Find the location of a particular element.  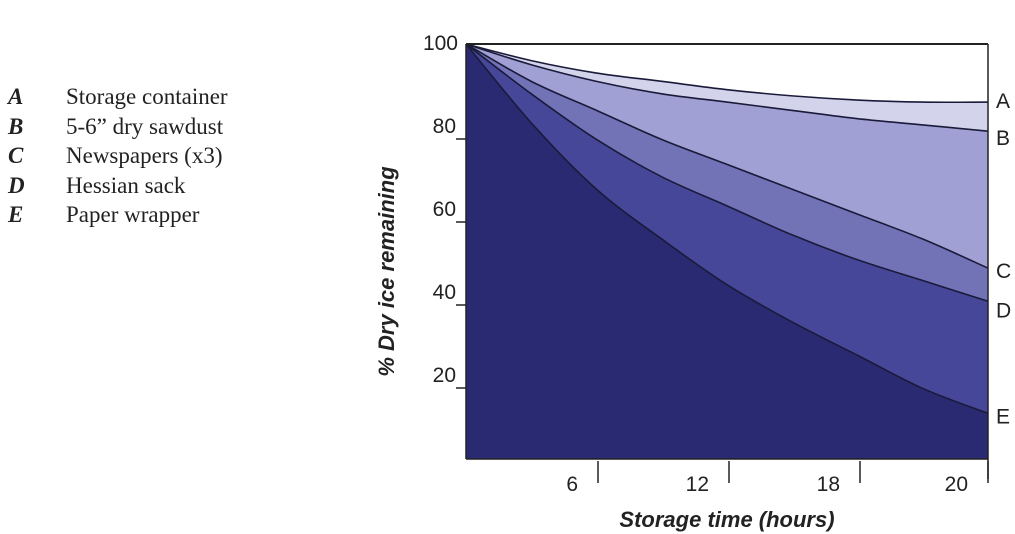

x-tick-label: 12 is located at coordinates (697, 484).